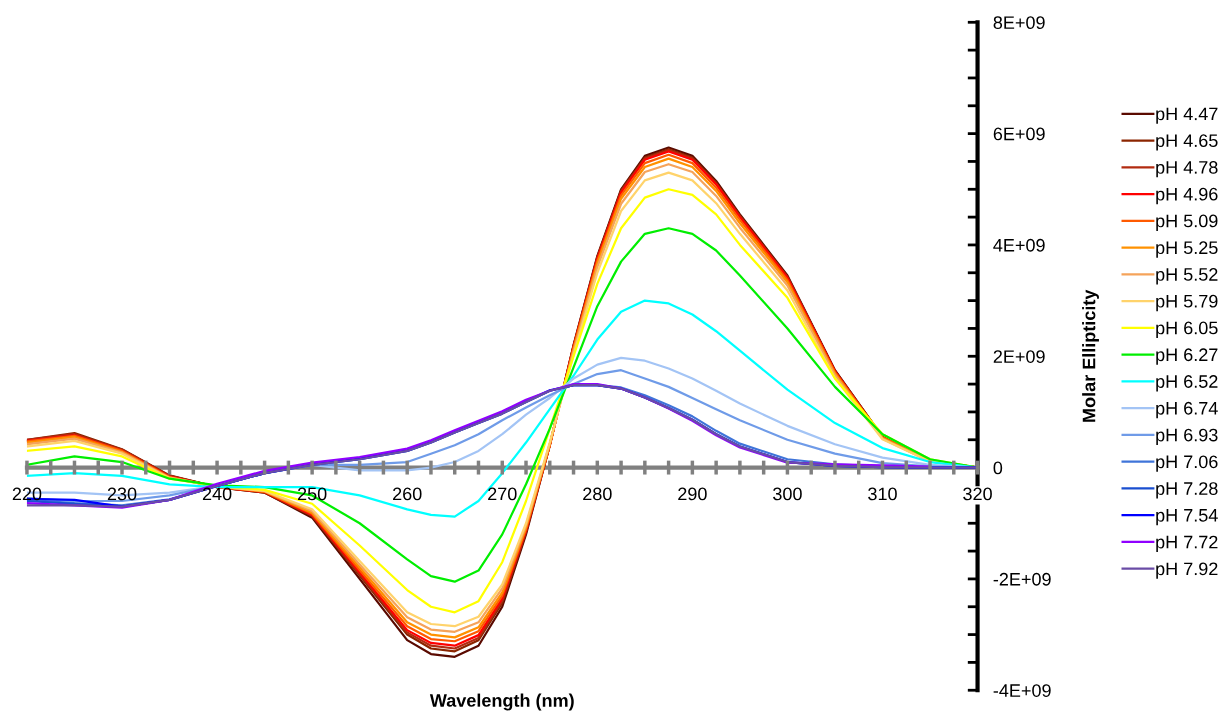 The width and height of the screenshot is (1225, 719). Describe the element at coordinates (1187, 436) in the screenshot. I see `legend-label: pH 6.93` at that location.